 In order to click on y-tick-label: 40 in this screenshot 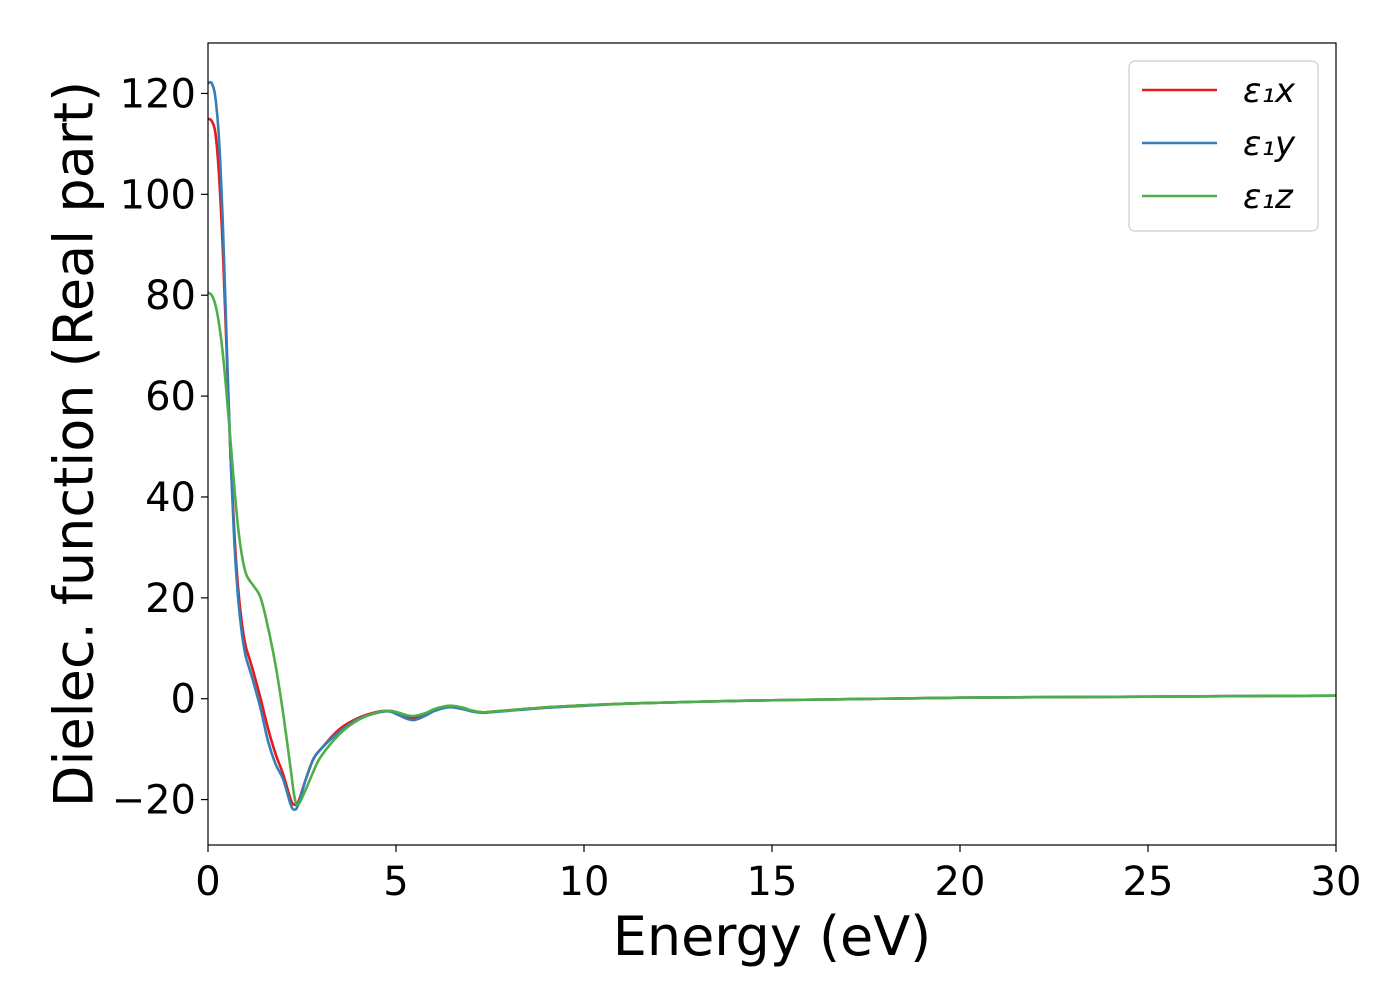, I will do `click(170, 498)`.